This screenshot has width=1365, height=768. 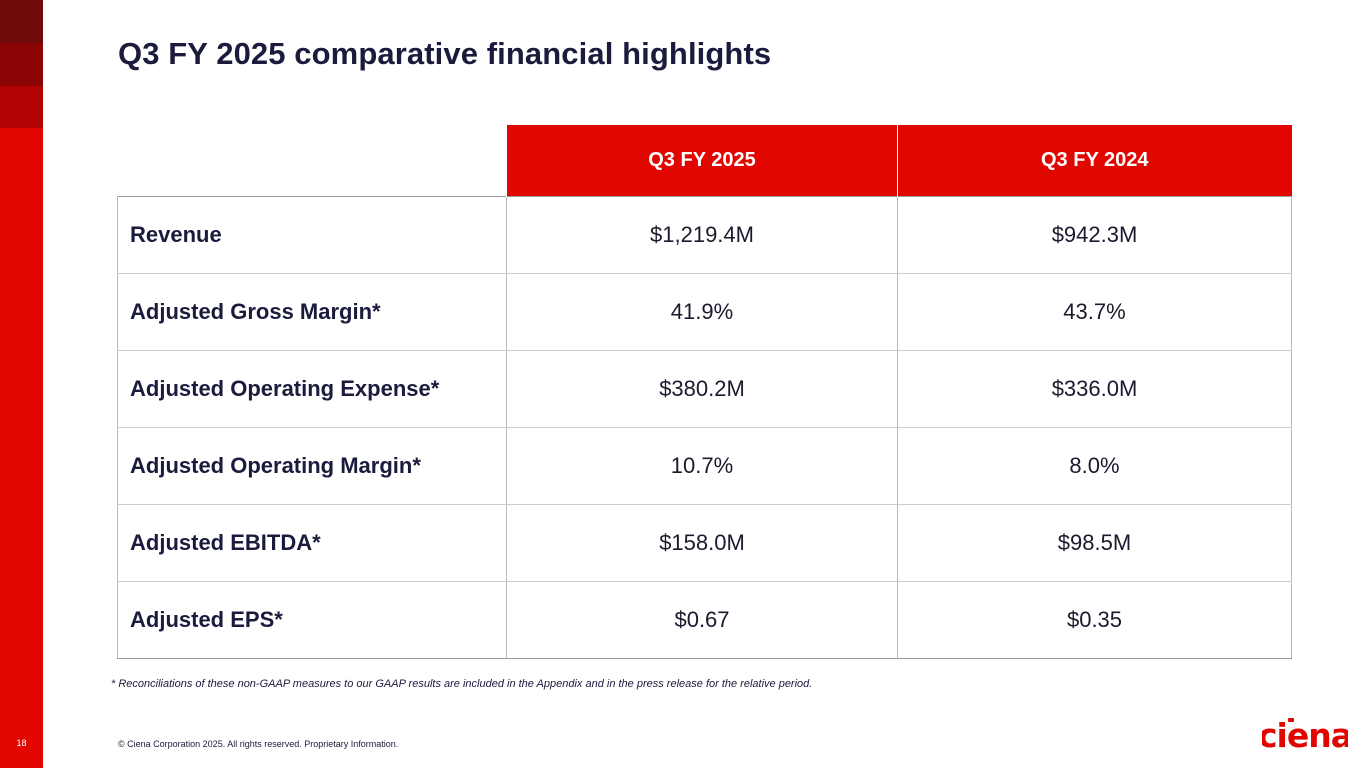 I want to click on row-label: Adjusted Operating Expense*, so click(x=312, y=389).